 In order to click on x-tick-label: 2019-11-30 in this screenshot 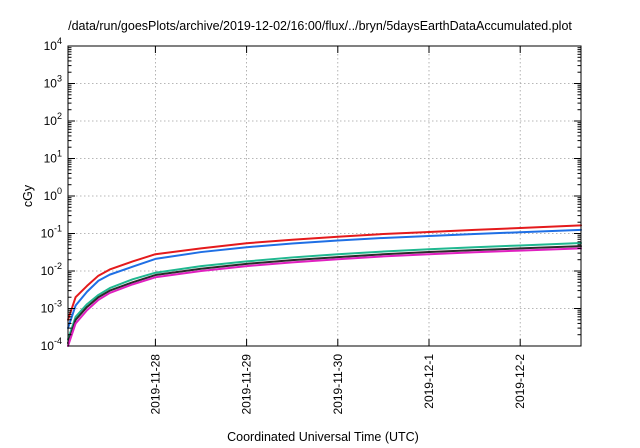, I will do `click(338, 384)`.